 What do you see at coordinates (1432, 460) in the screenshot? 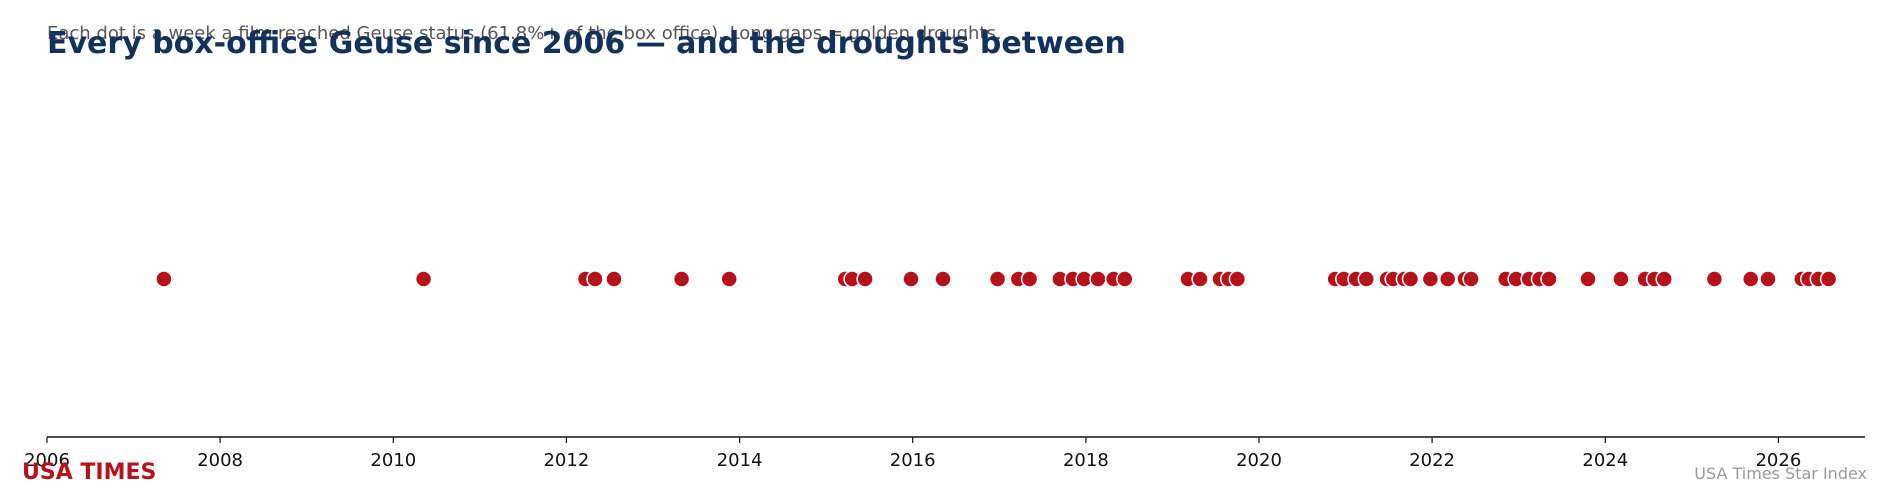
I see `x-tick-label: 2022` at bounding box center [1432, 460].